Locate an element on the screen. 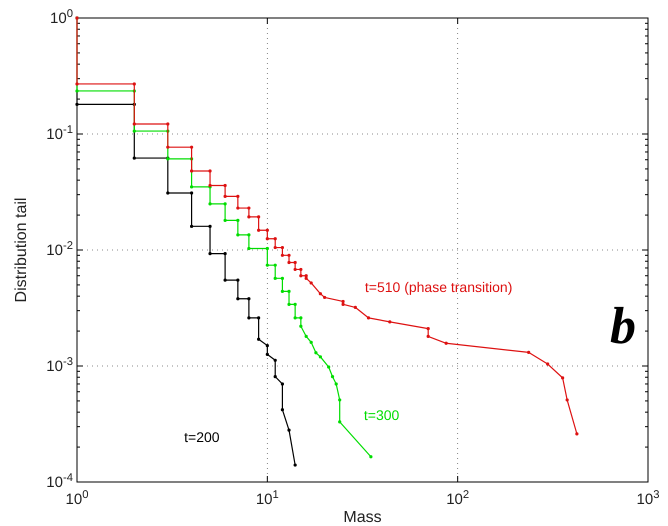 This screenshot has width=668, height=526. y-tick-label: 10$^{-1}$ is located at coordinates (59, 133).